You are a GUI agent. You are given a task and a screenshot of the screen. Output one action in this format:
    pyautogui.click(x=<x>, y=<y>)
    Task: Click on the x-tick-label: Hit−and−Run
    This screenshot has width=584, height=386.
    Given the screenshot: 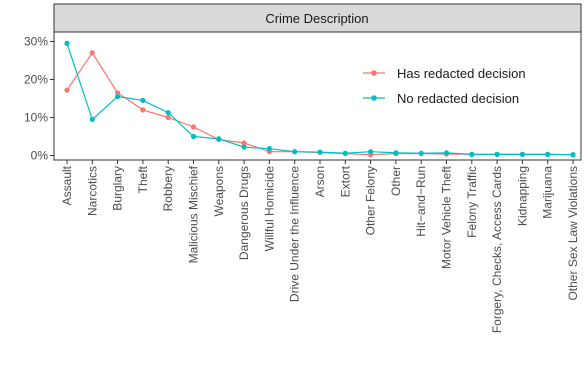 What is the action you would take?
    pyautogui.click(x=421, y=201)
    